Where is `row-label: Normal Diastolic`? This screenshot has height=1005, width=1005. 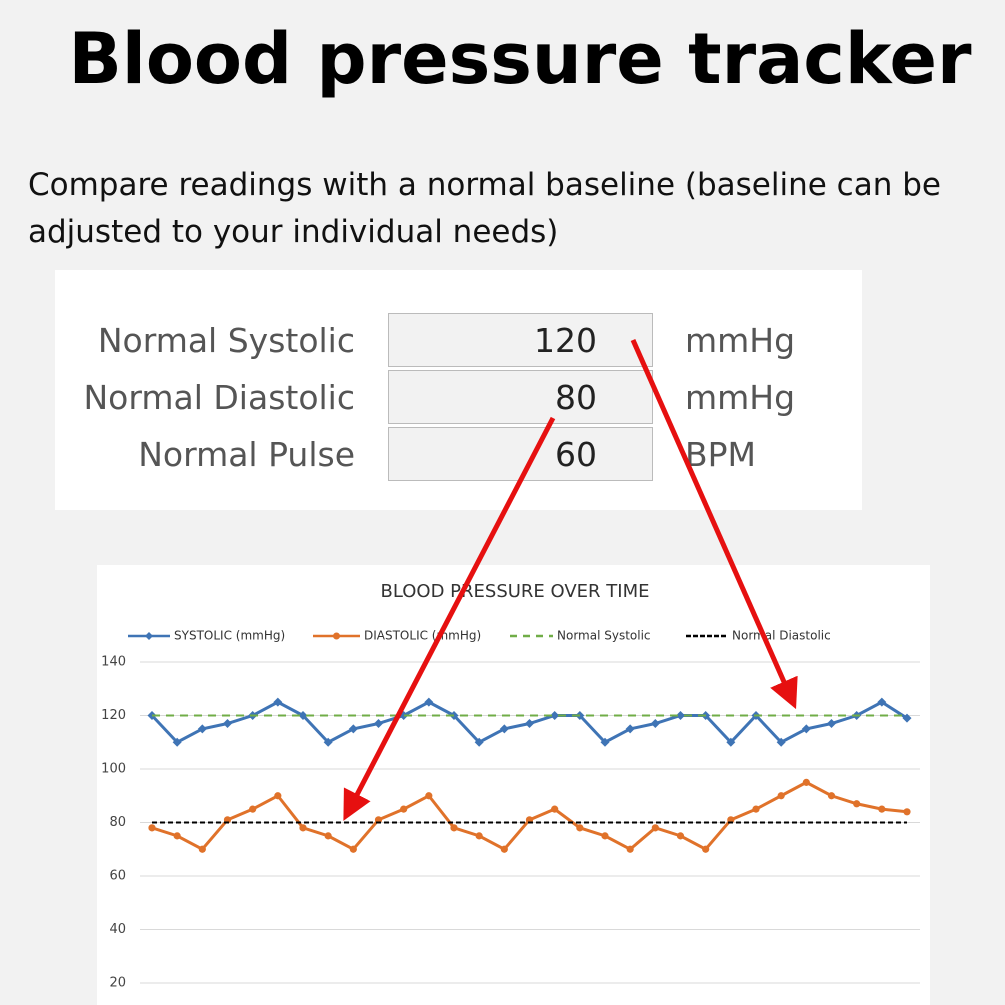
row-label: Normal Diastolic is located at coordinates (219, 397).